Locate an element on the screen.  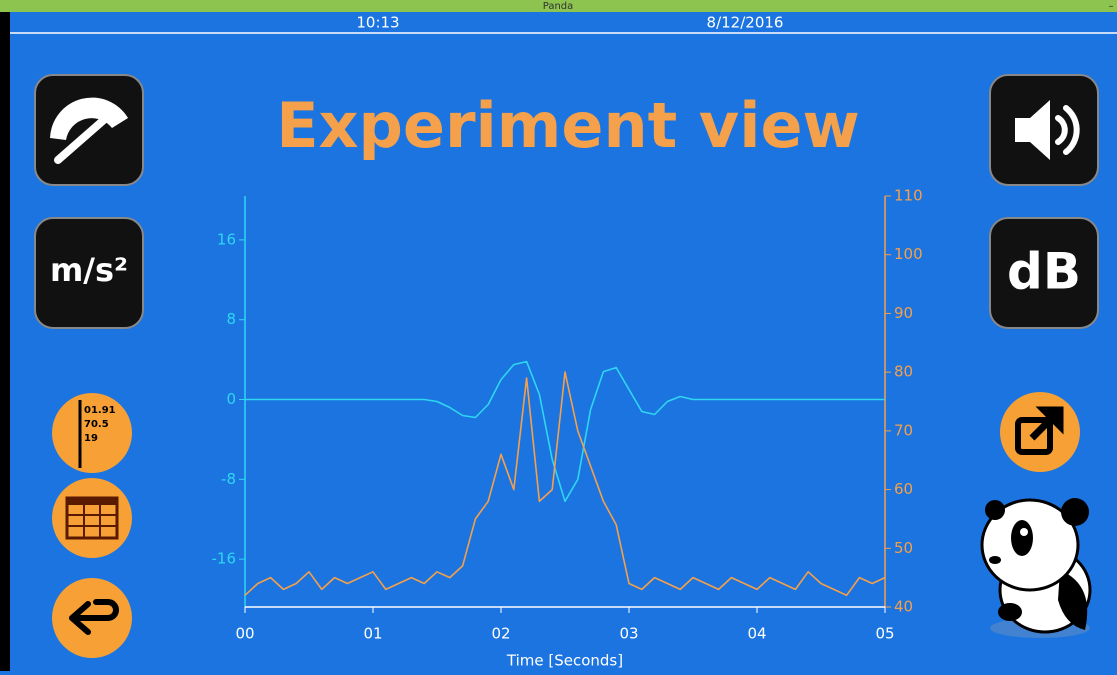
date: 8/12/2016 is located at coordinates (745, 23).